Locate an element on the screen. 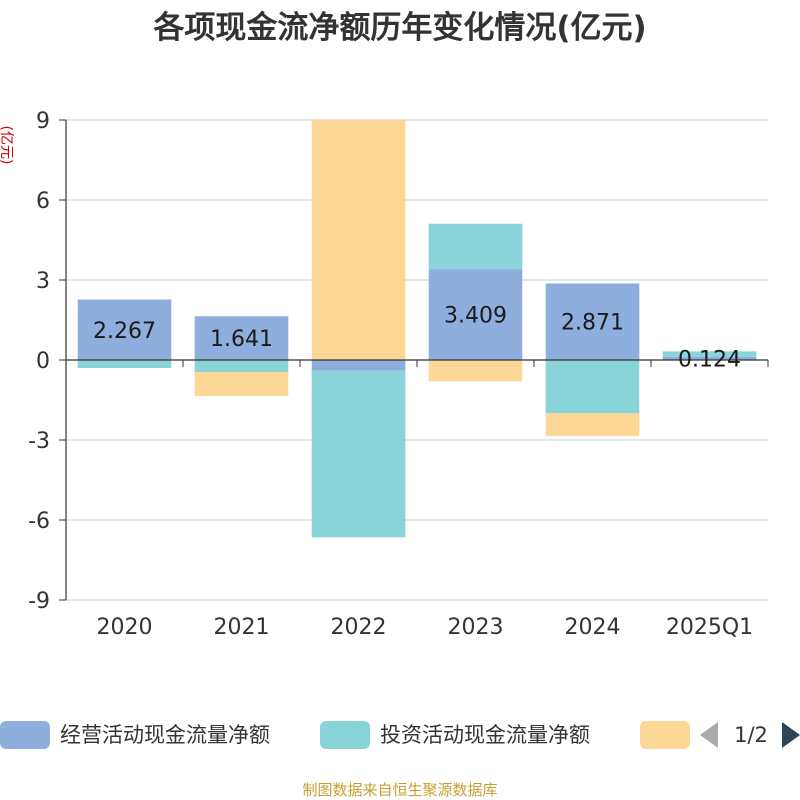  y-tick-label: -9 is located at coordinates (39, 601).